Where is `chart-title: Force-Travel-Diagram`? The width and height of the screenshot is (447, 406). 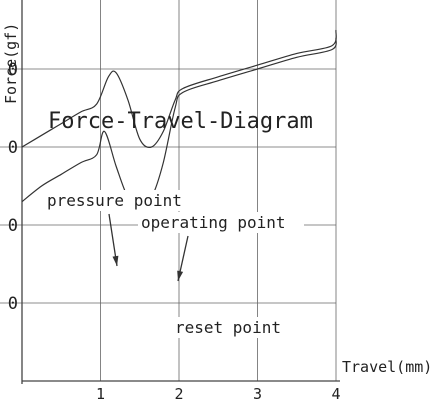 chart-title: Force-Travel-Diagram is located at coordinates (180, 121).